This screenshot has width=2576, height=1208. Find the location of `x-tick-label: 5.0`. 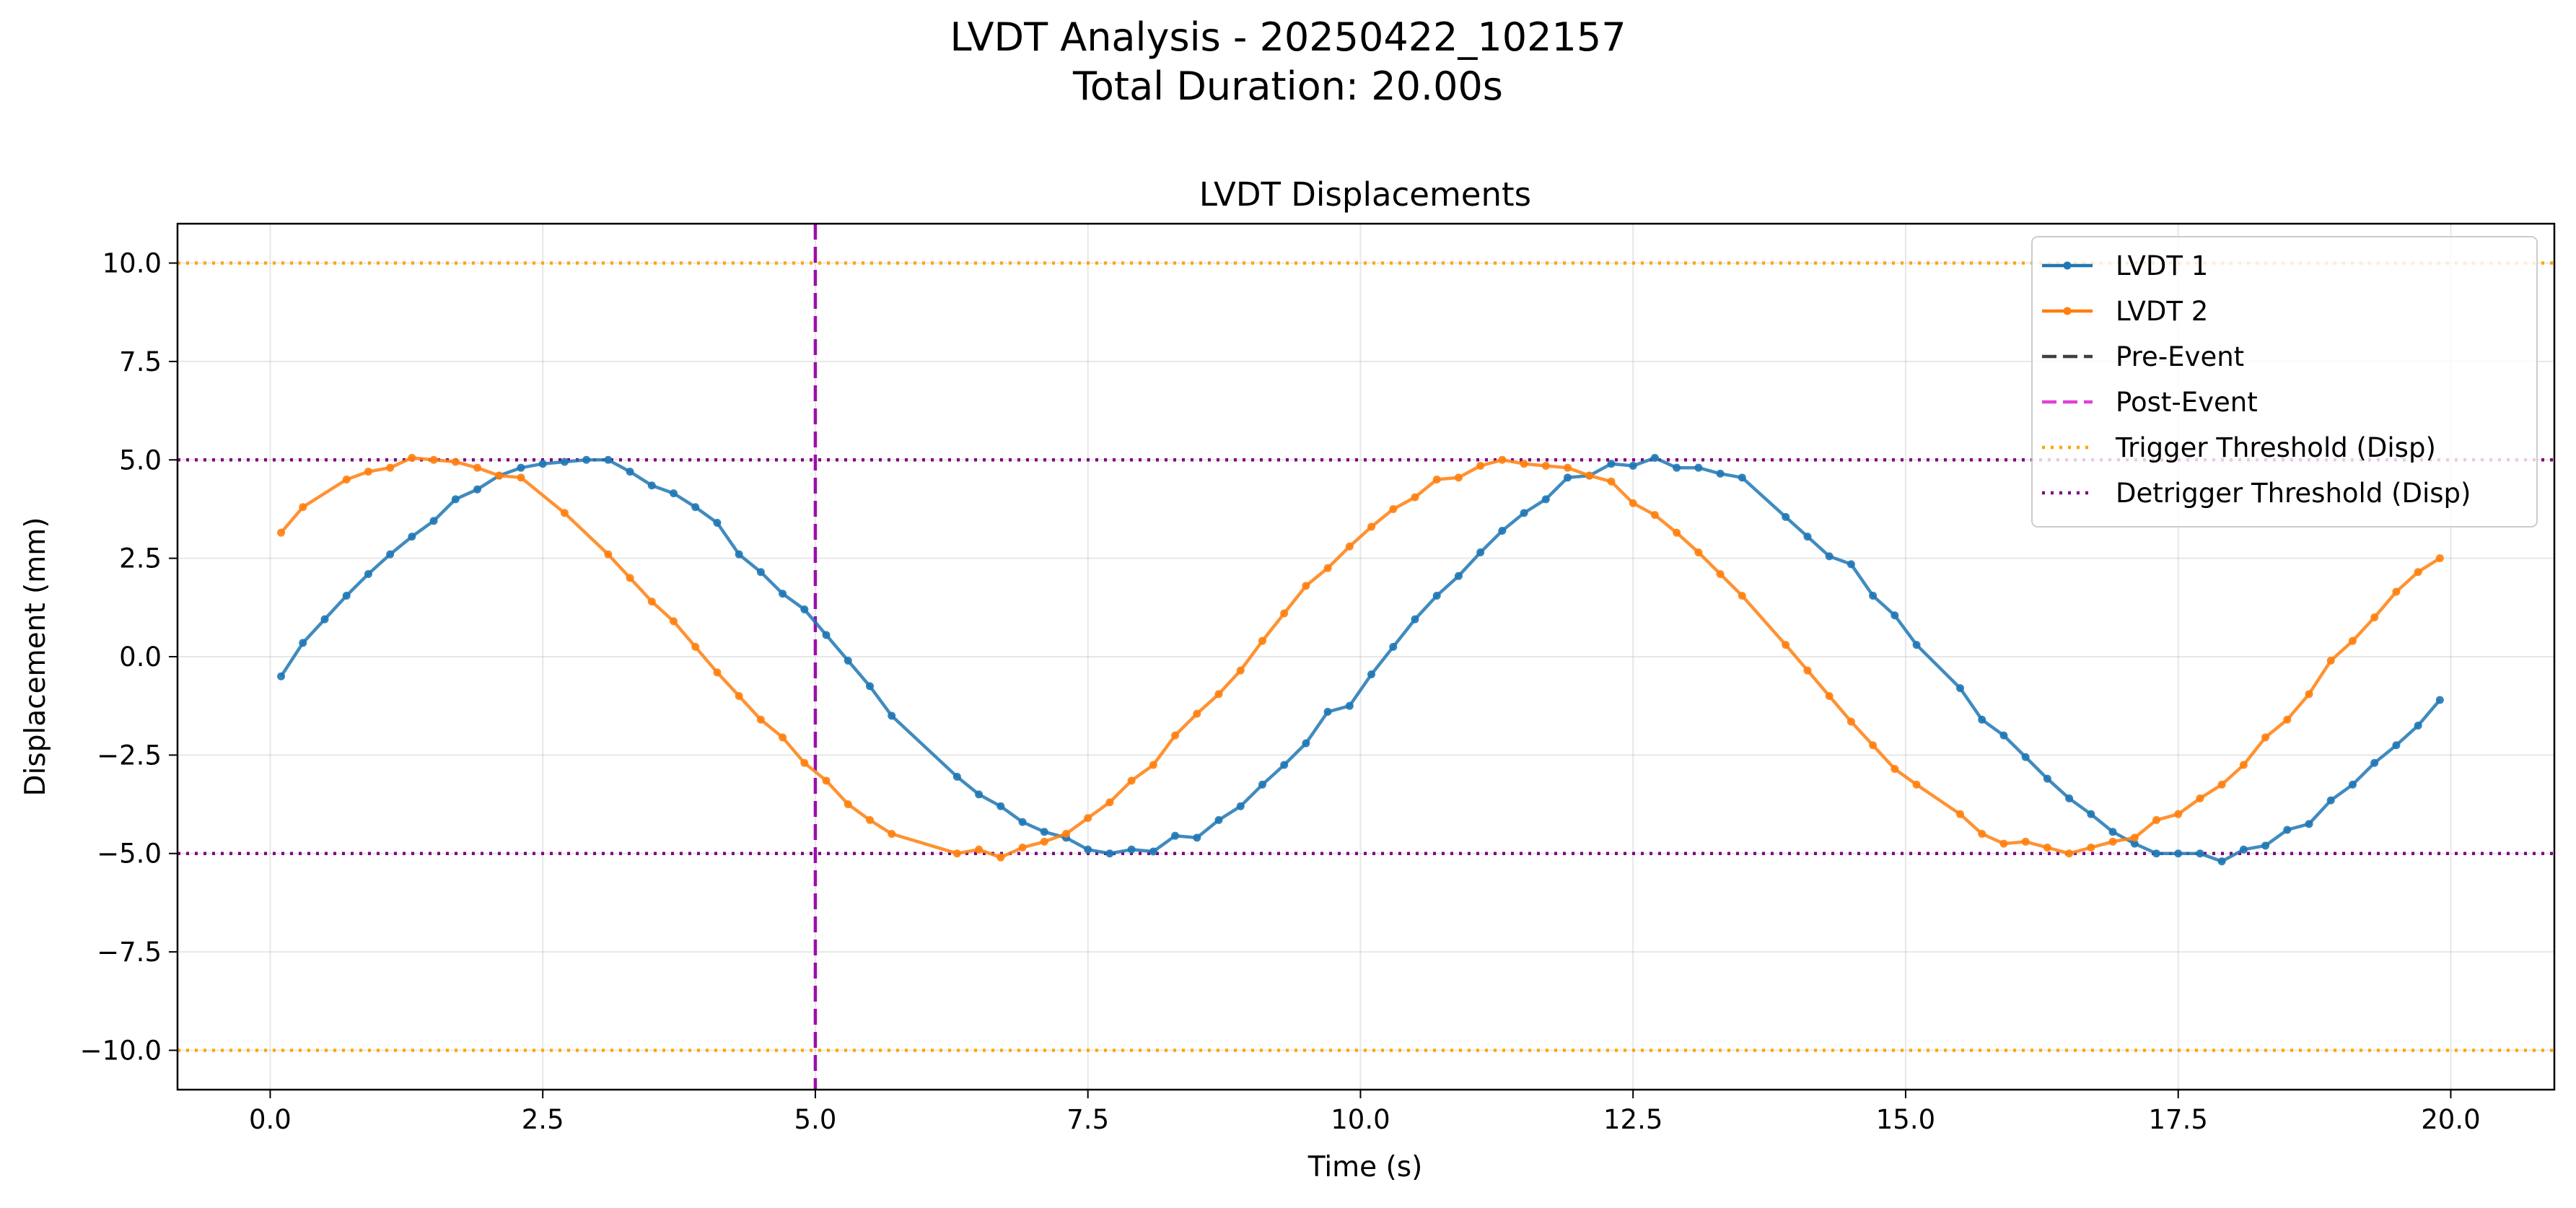

x-tick-label: 5.0 is located at coordinates (816, 1119).